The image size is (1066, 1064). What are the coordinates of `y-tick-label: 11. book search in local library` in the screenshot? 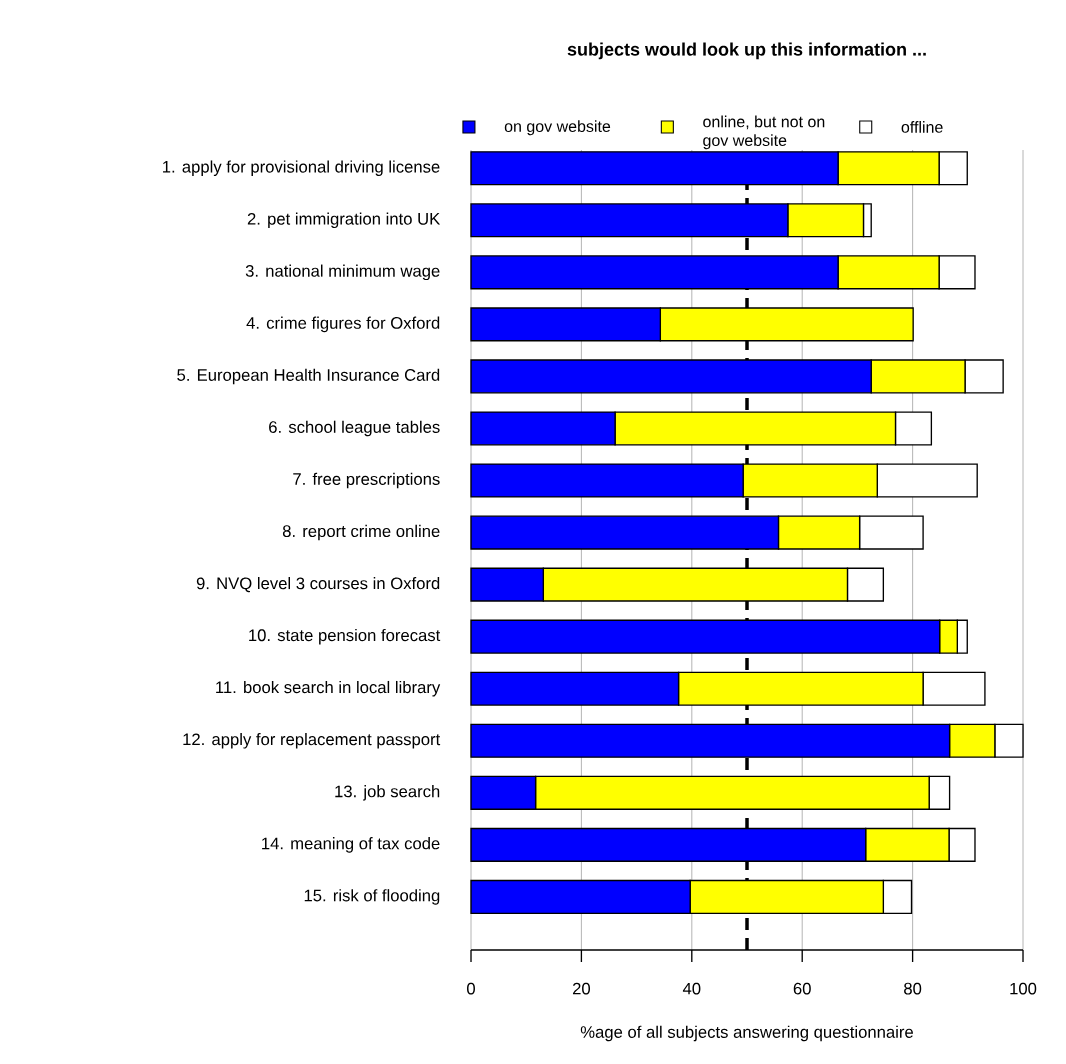 It's located at (328, 688).